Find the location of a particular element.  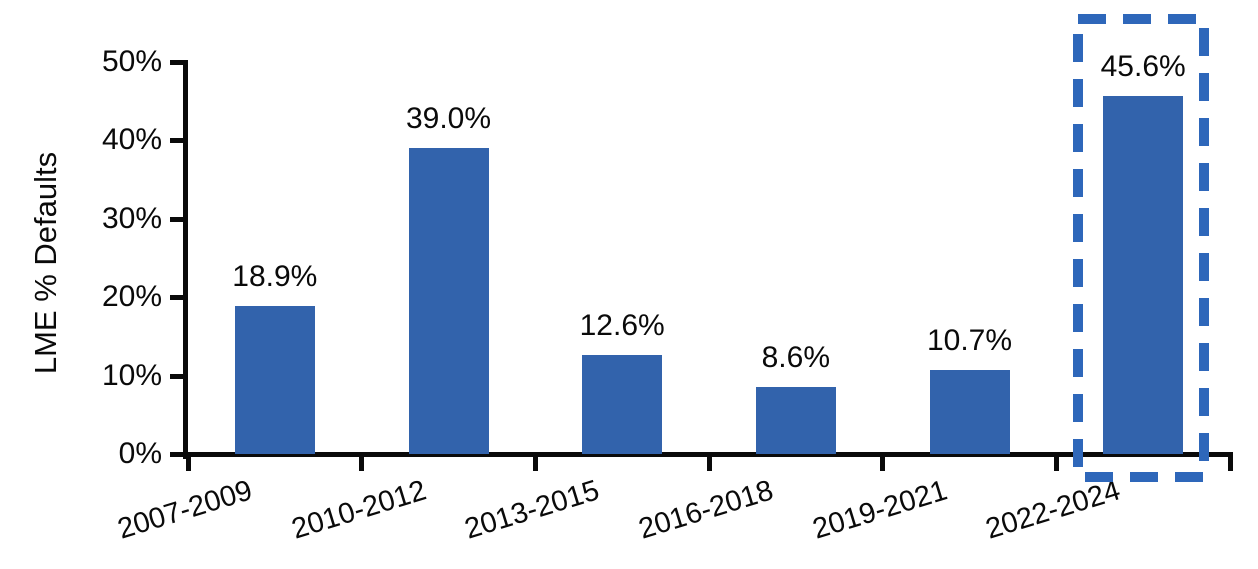

y-axis-line is located at coordinates (185, 259).